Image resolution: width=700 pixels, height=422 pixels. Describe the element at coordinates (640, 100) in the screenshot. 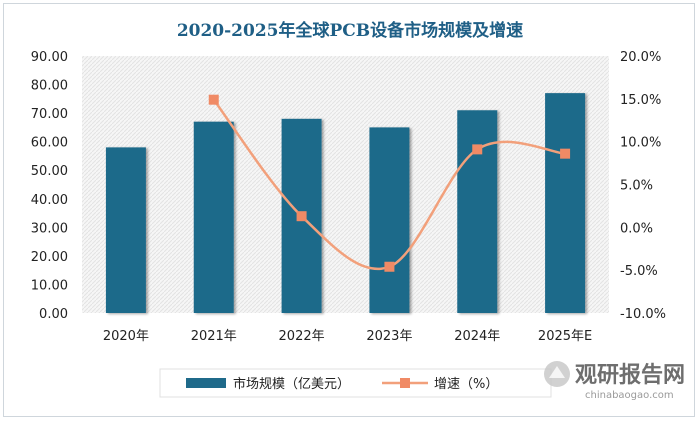

I see `right-tick-label: 15.0%` at that location.